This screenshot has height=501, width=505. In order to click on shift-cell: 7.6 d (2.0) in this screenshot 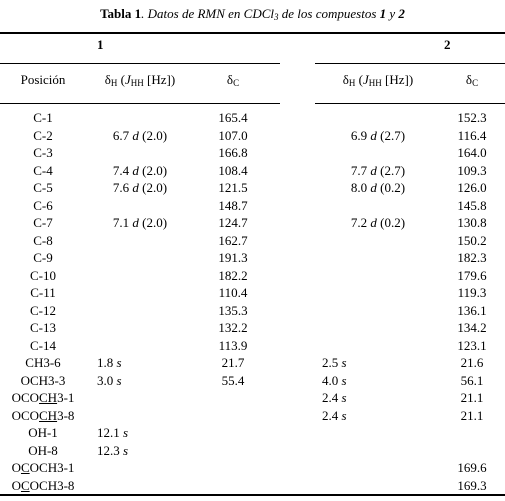, I will do `click(140, 188)`.